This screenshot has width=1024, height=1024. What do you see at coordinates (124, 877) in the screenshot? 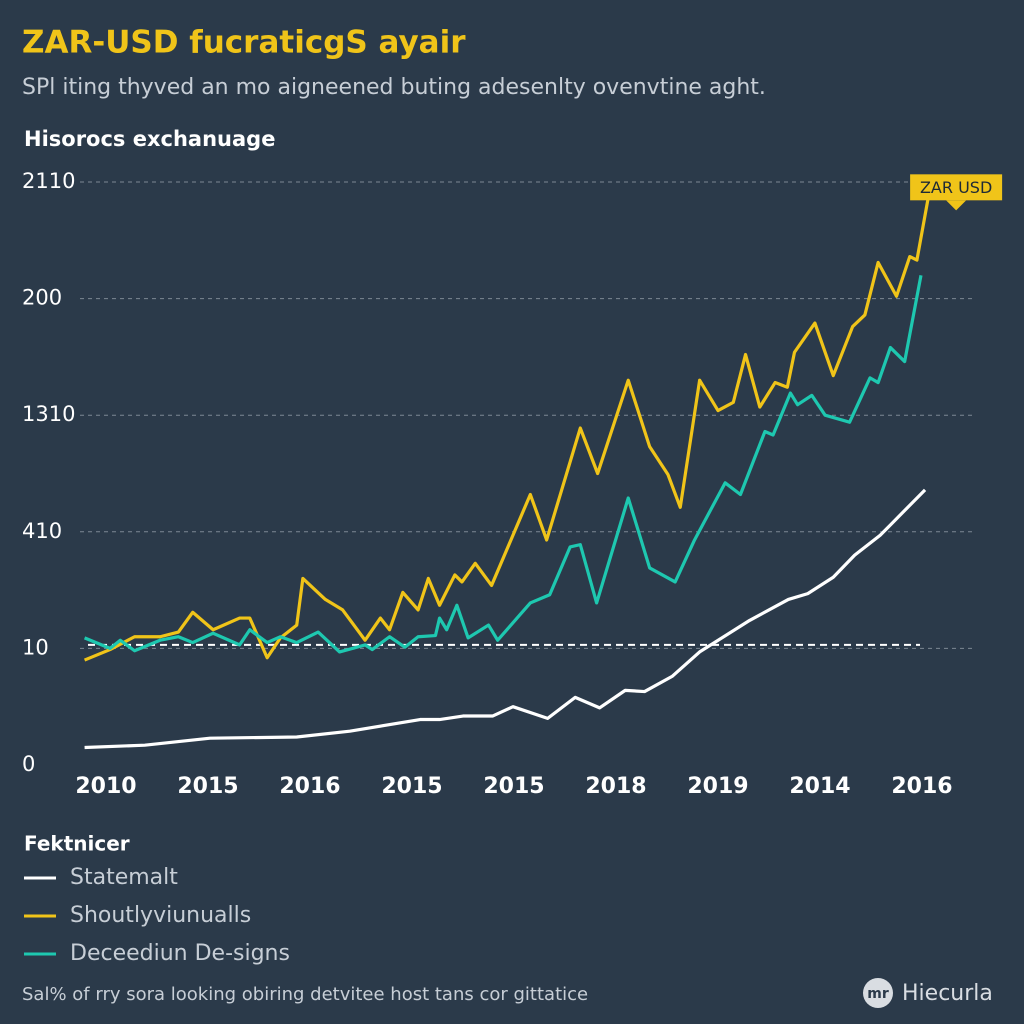
I see `legend-label: Statemalt` at bounding box center [124, 877].